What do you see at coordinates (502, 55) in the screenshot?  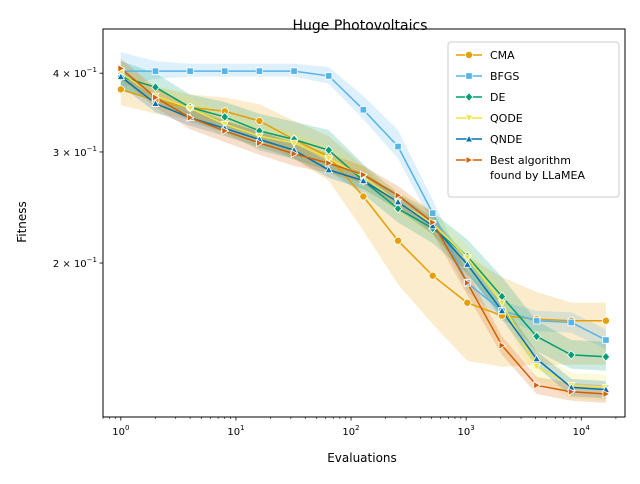 I see `legend-label: CMA` at bounding box center [502, 55].